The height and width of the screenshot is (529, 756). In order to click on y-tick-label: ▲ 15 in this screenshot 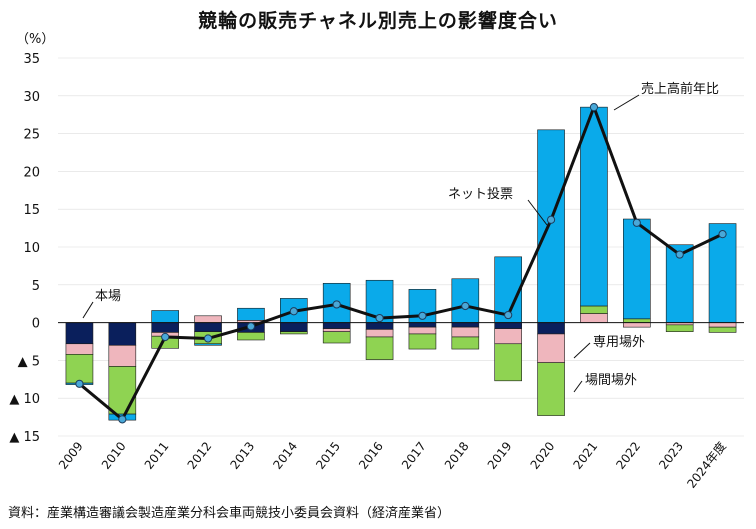, I will do `click(24, 437)`.